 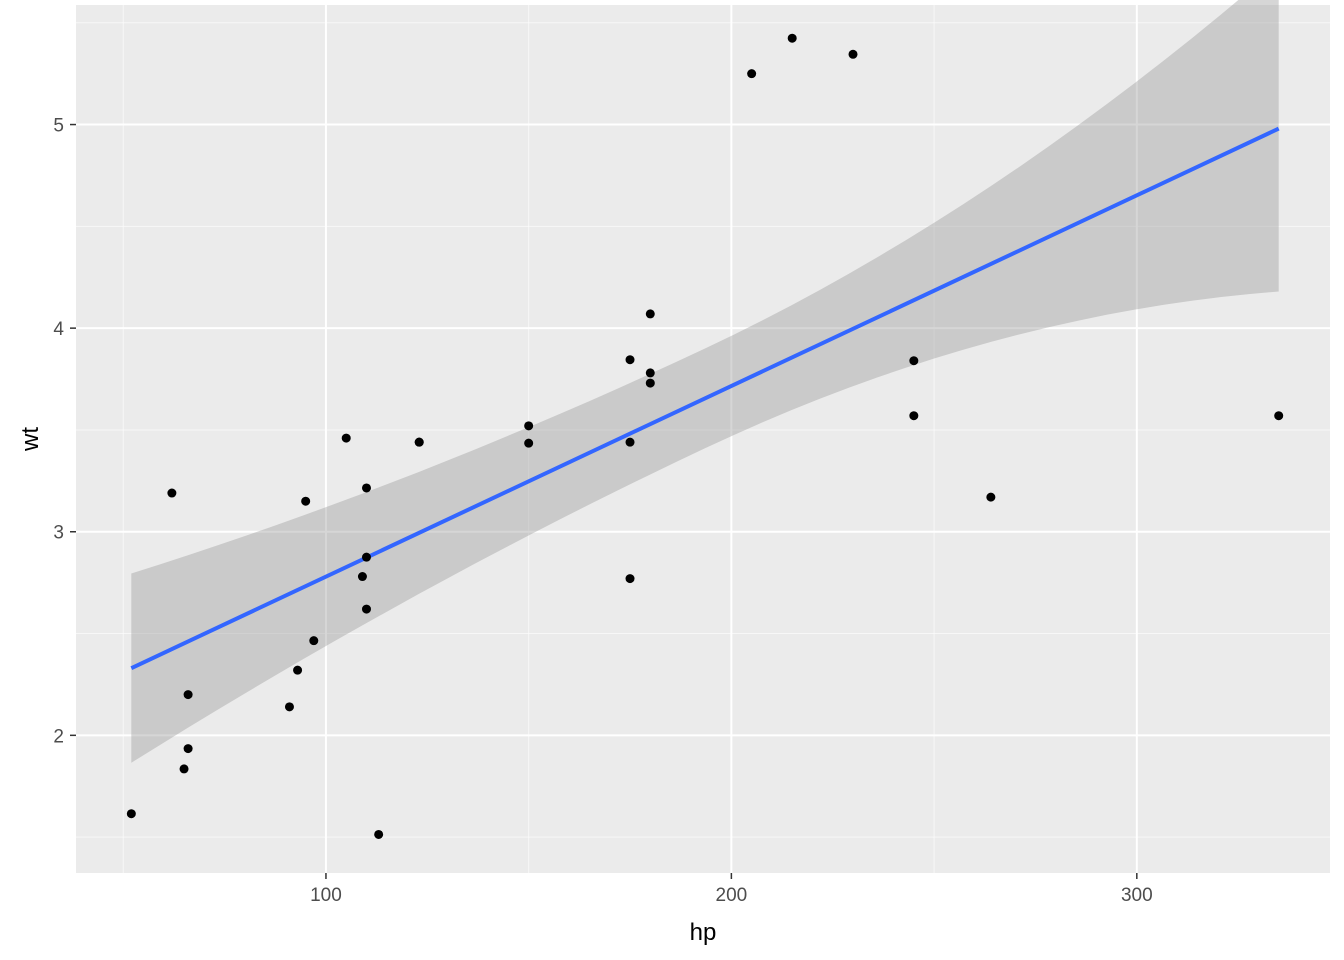 I want to click on y-tick-label: 2, so click(x=58, y=736).